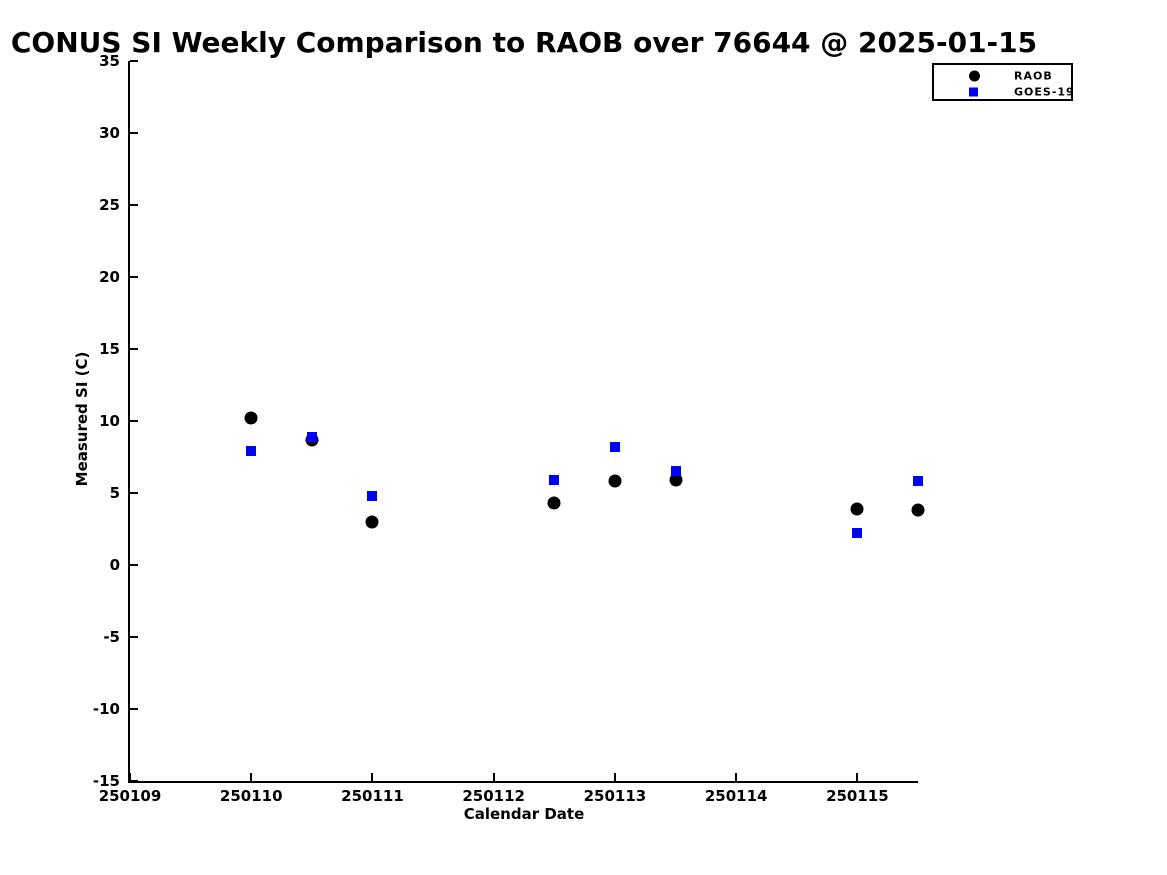 This screenshot has height=875, width=1167. I want to click on y-axis-spine, so click(129, 422).